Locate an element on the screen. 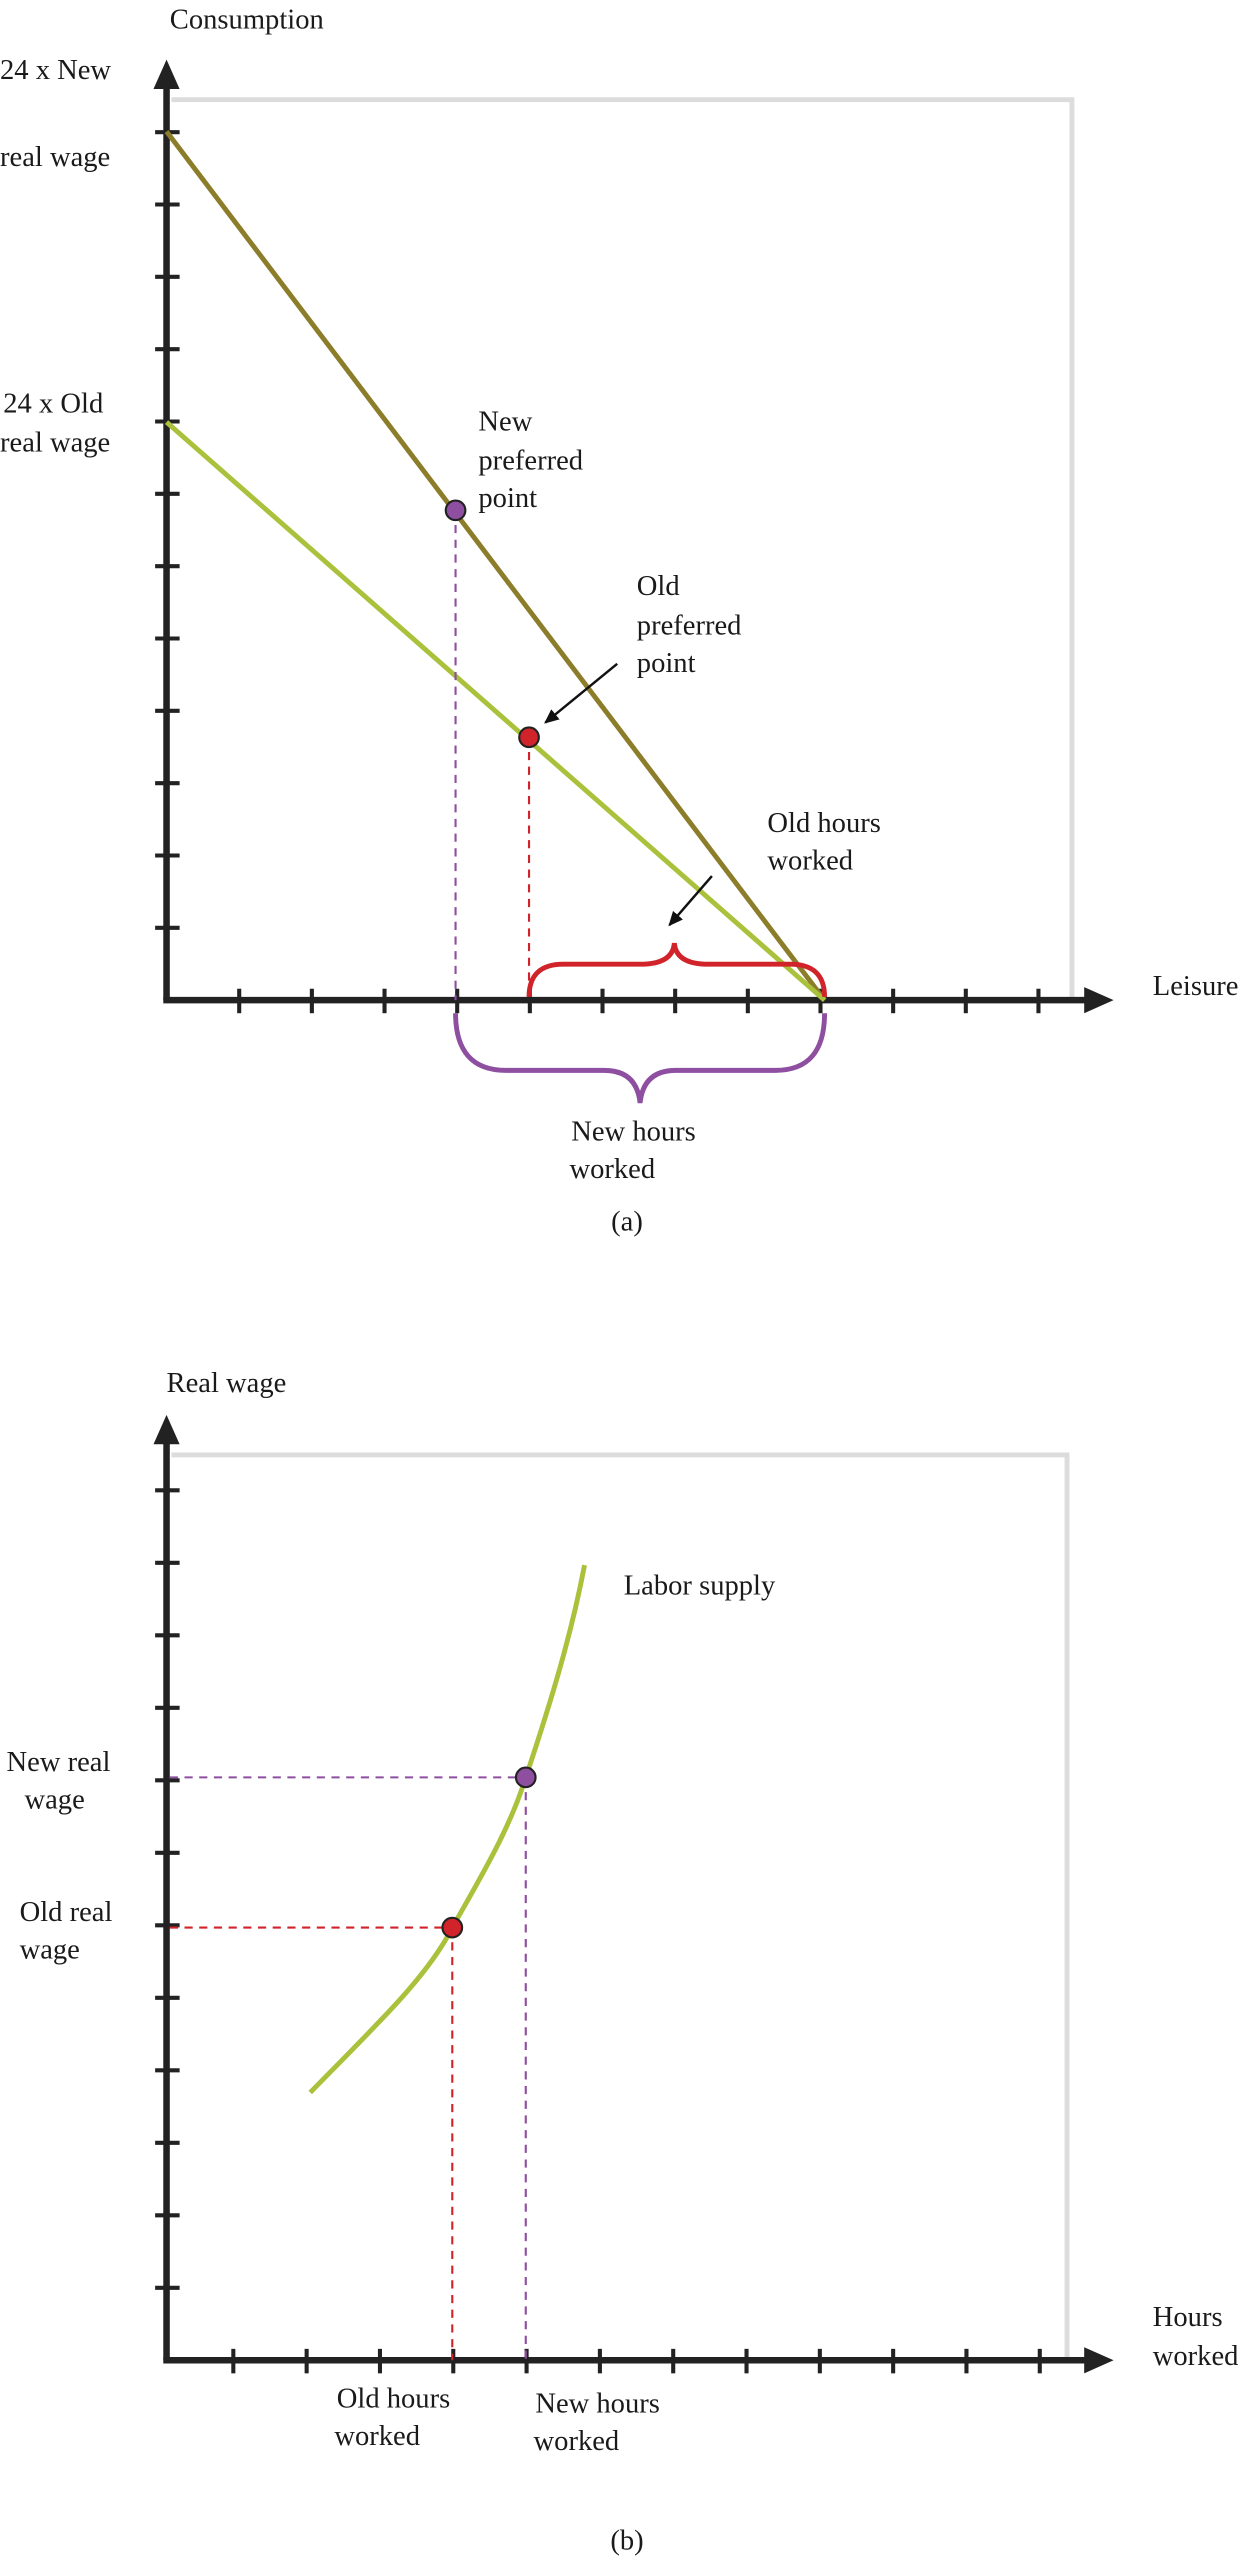 The width and height of the screenshot is (1254, 2562). old-hours-brace is located at coordinates (677, 969).